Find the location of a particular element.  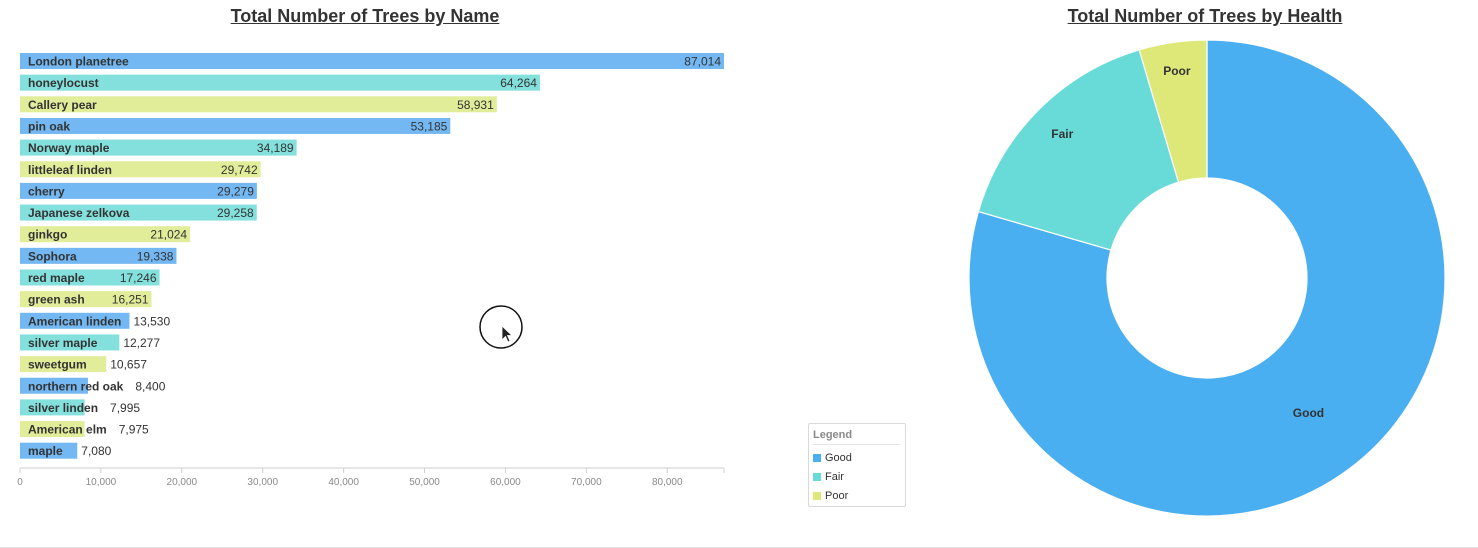

bar-category-label: Sophora is located at coordinates (52, 256).